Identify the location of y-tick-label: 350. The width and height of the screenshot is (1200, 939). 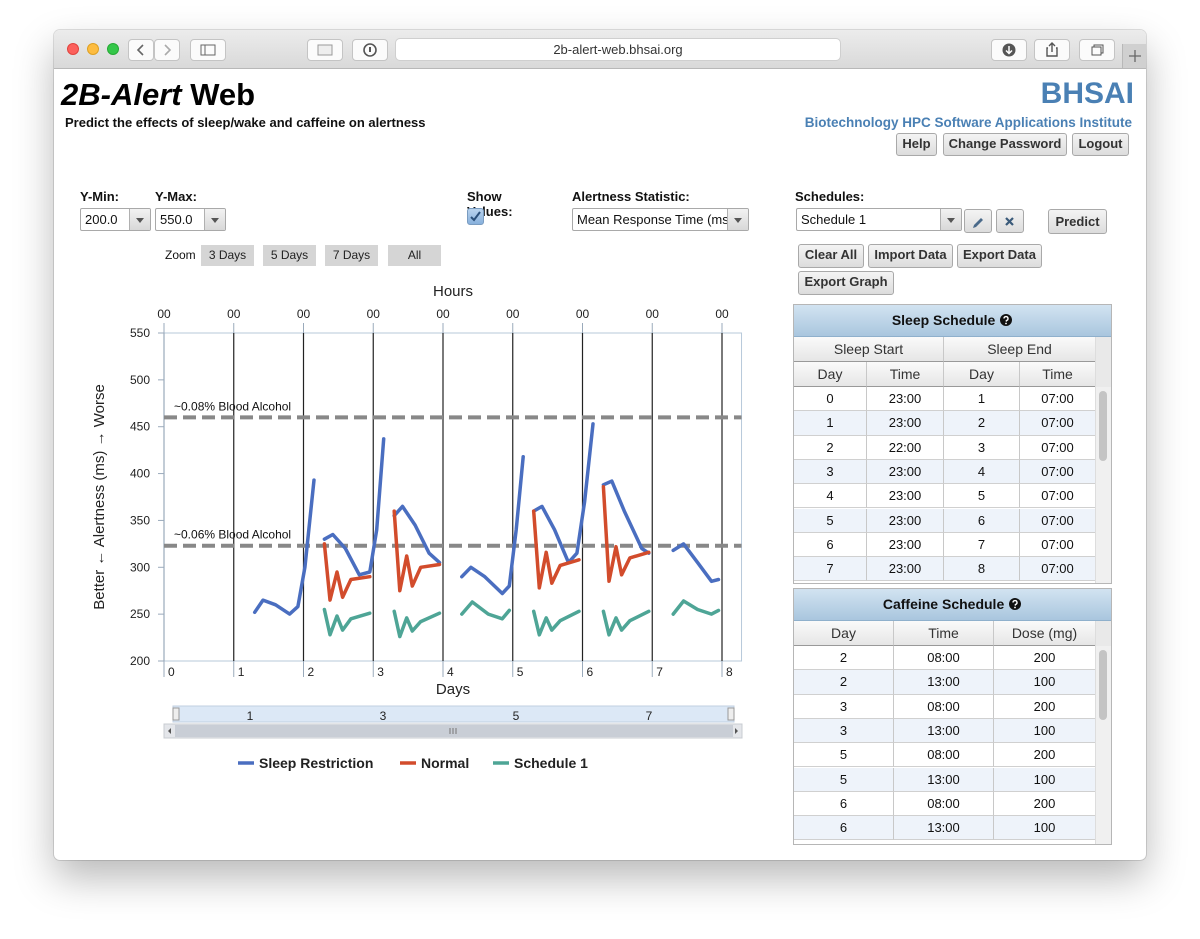
(140, 520).